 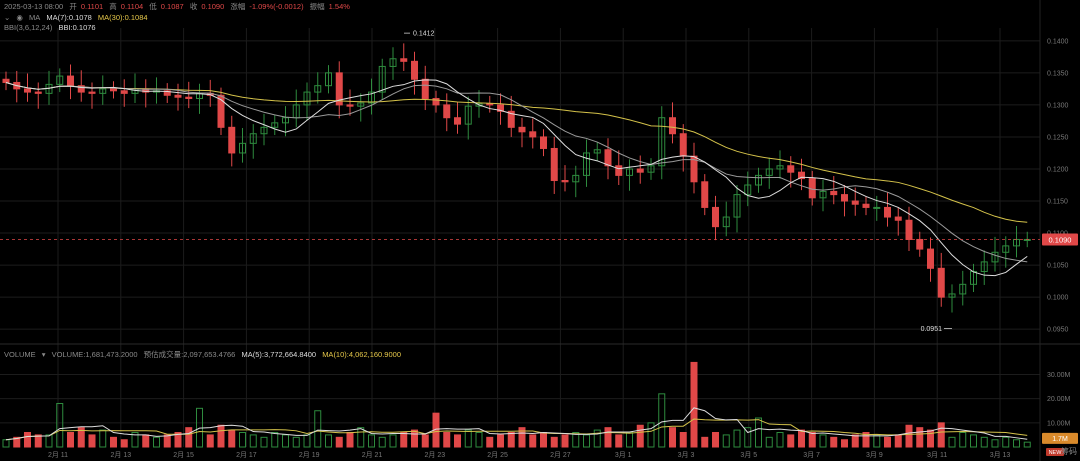 I want to click on x-tick-label: 3月 7, so click(x=811, y=455).